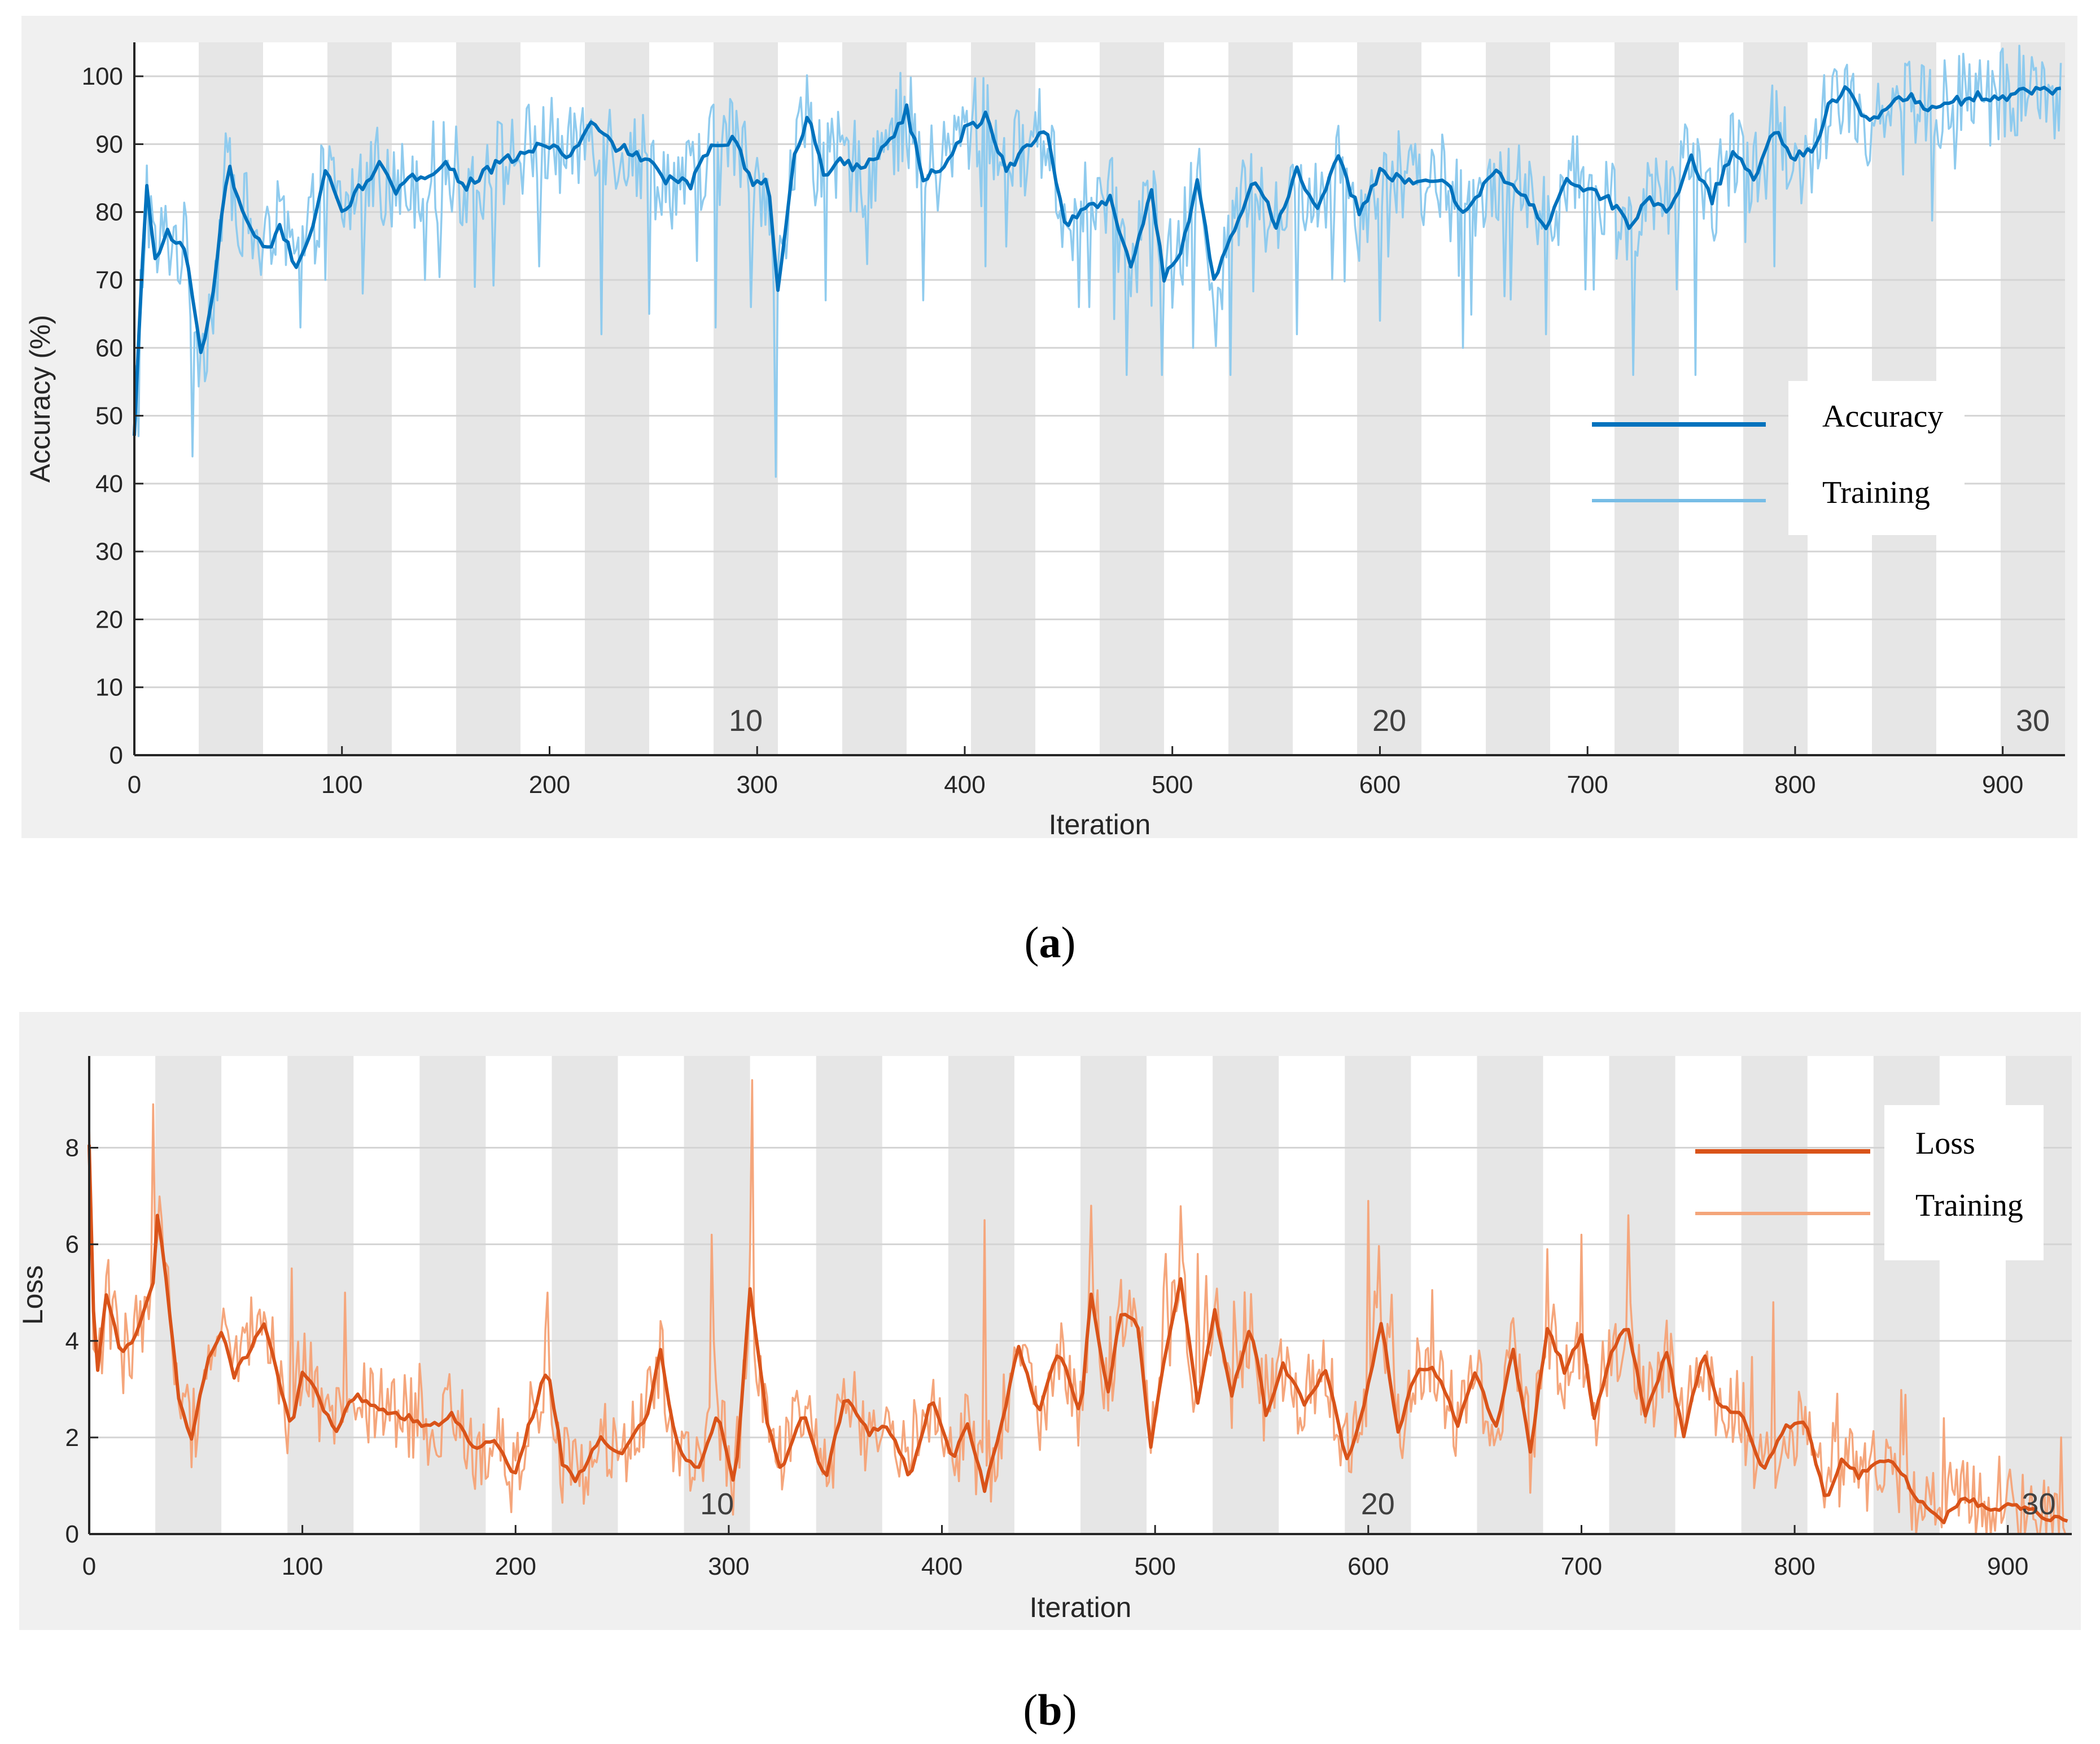 The width and height of the screenshot is (2100, 1744). I want to click on caption-a-letter: a, so click(1050, 942).